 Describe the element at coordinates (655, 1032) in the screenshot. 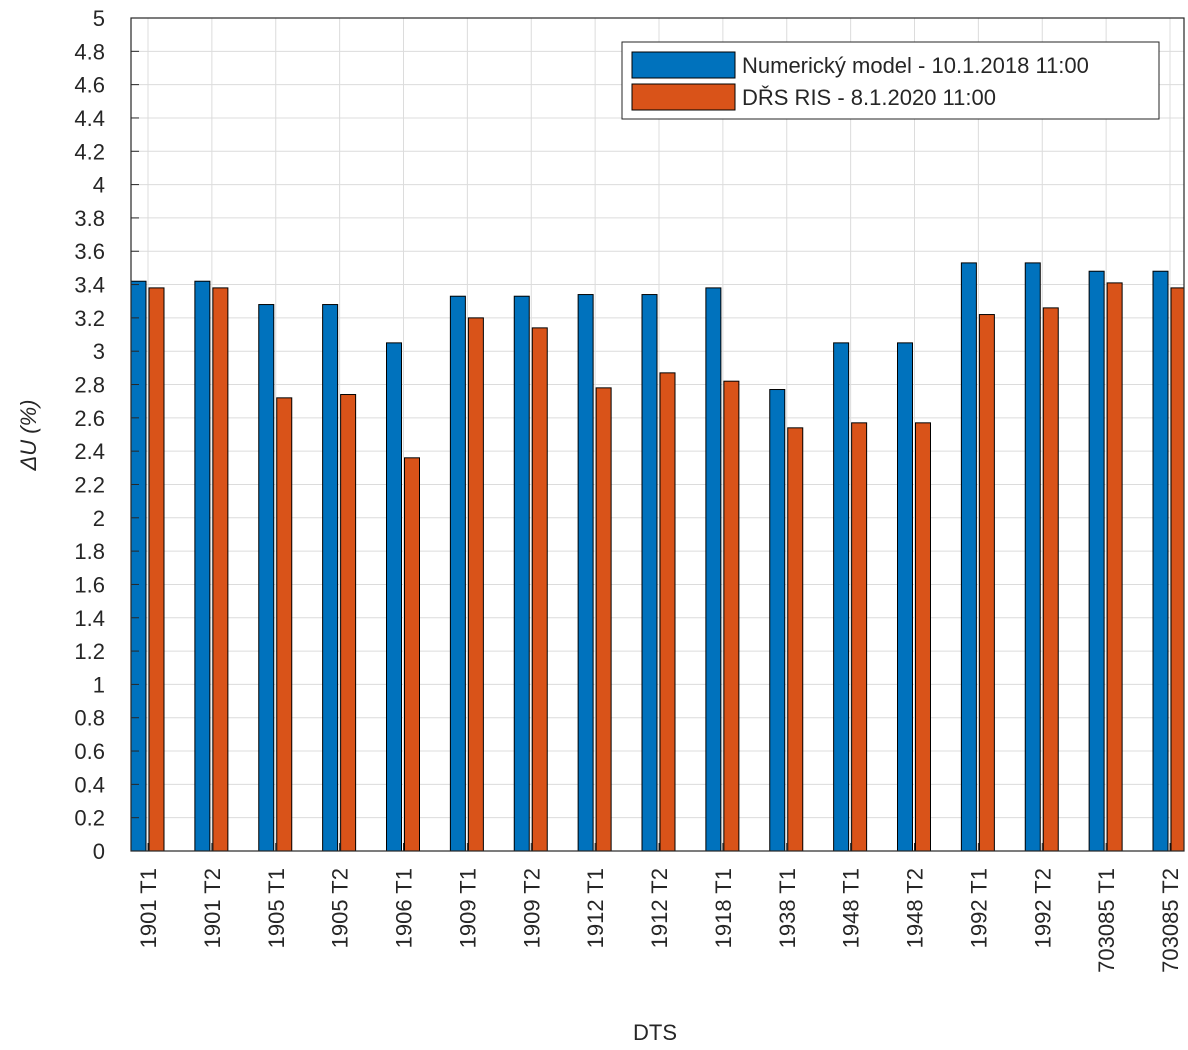

I see `x-axis-label: DTS` at that location.